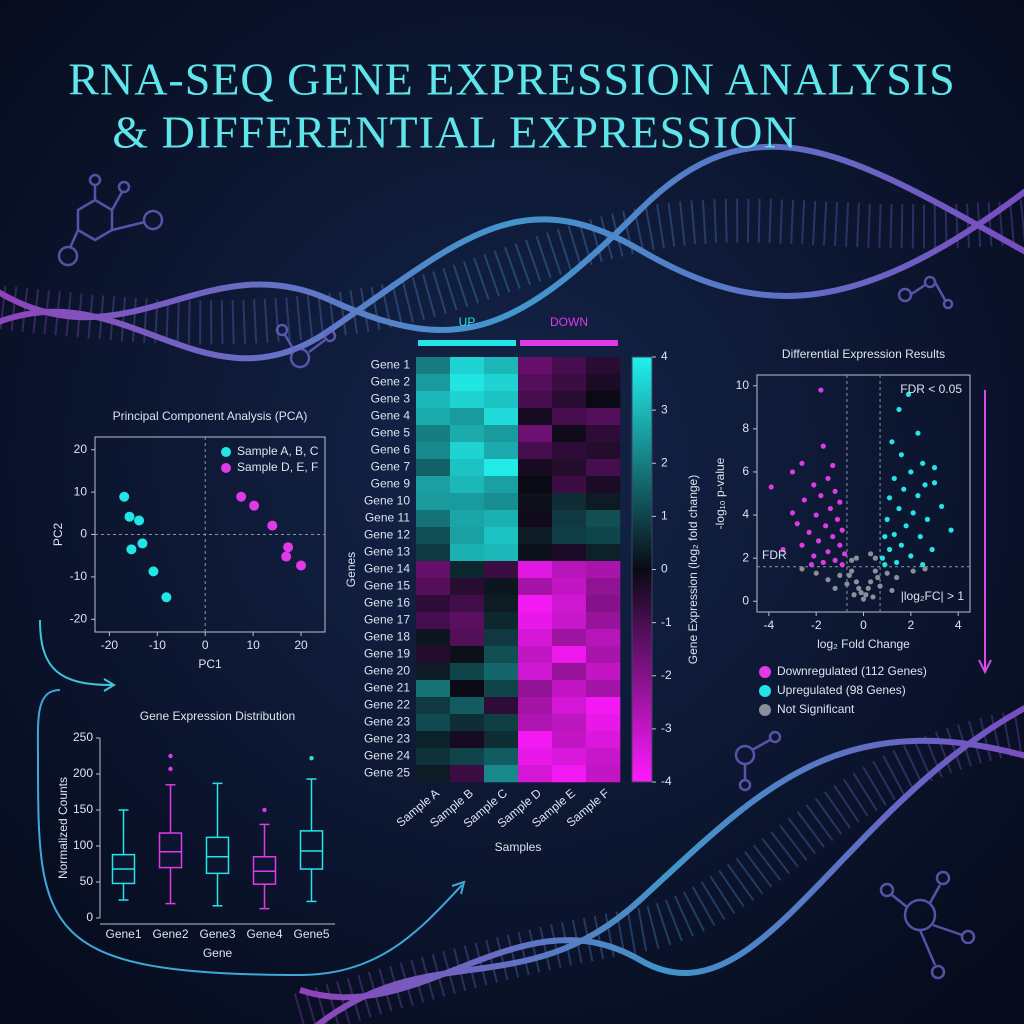 The height and width of the screenshot is (1024, 1024). I want to click on y-tick-label: 0, so click(745, 600).